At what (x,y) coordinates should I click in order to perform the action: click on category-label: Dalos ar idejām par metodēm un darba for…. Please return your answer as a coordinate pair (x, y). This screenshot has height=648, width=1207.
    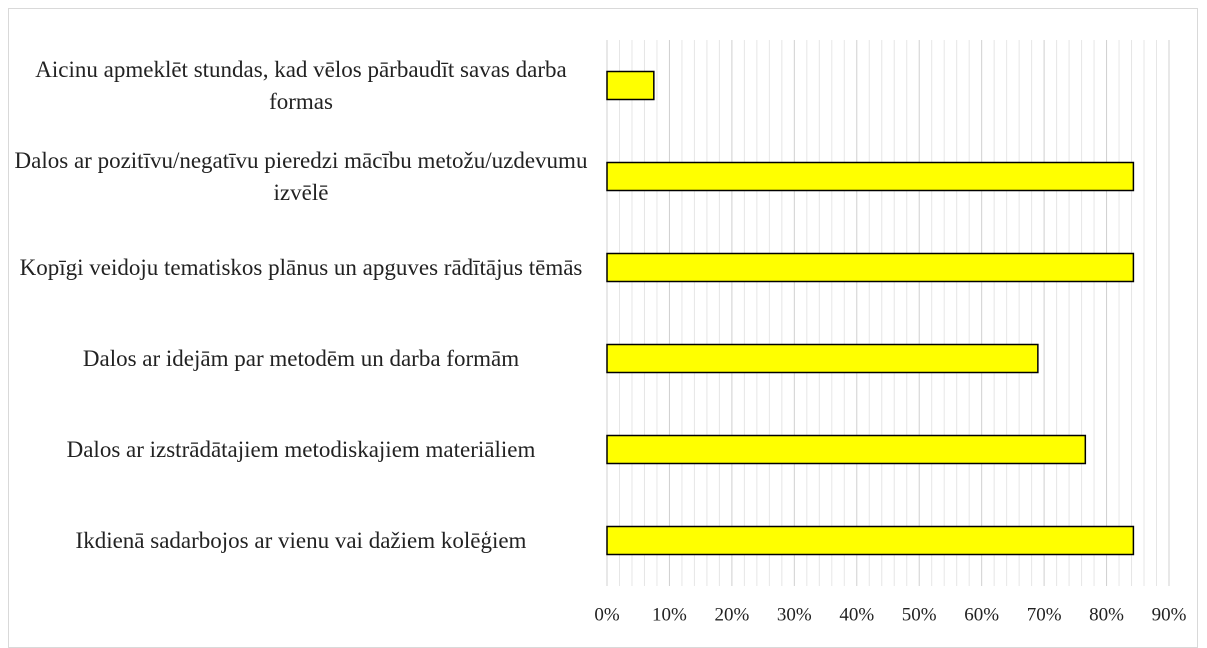
    Looking at the image, I should click on (301, 358).